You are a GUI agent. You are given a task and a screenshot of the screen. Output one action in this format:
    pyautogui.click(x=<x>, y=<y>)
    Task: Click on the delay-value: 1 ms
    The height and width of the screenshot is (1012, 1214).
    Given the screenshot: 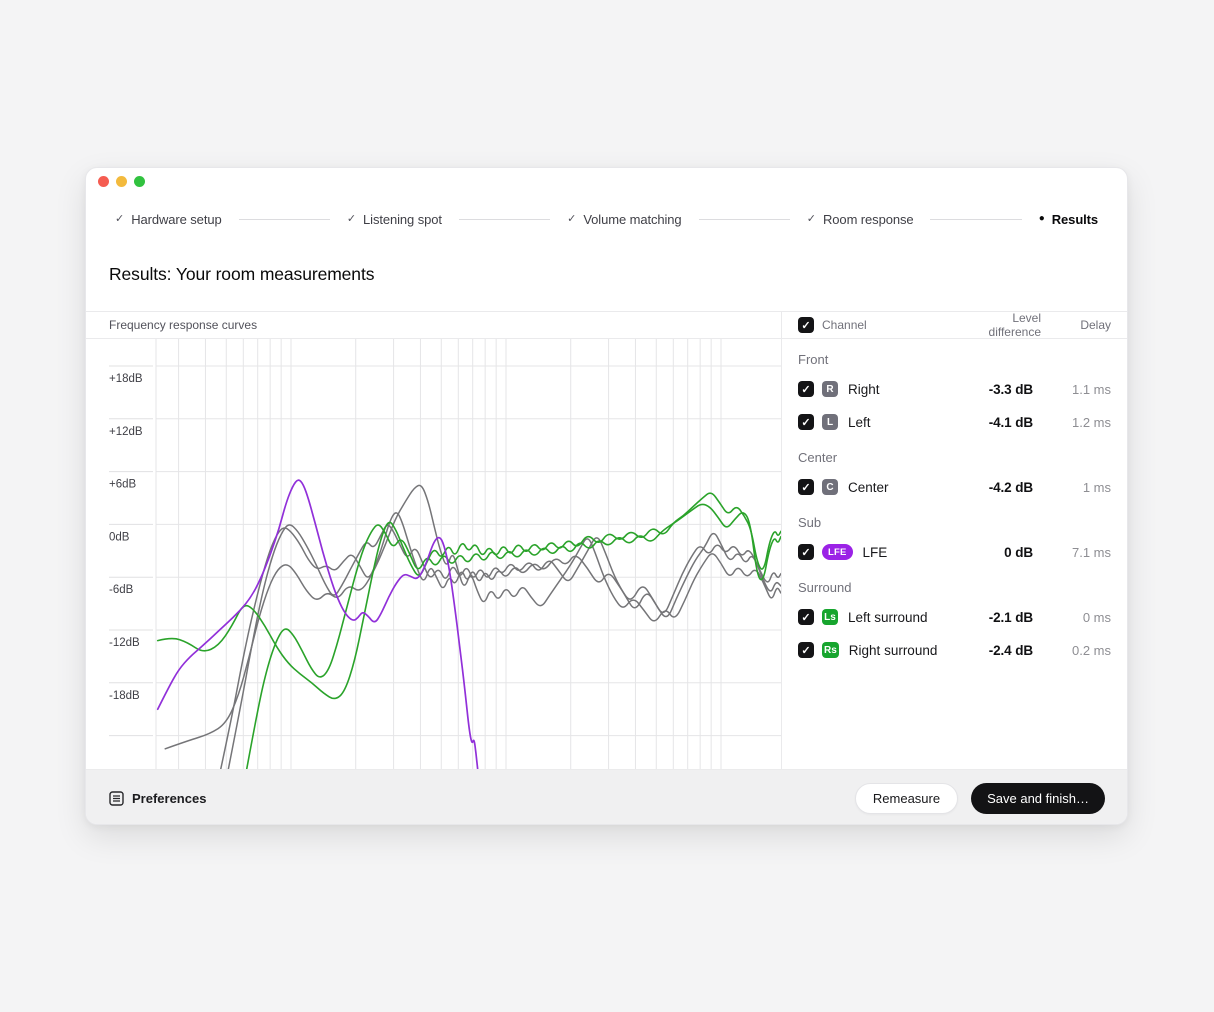 What is the action you would take?
    pyautogui.click(x=1096, y=487)
    